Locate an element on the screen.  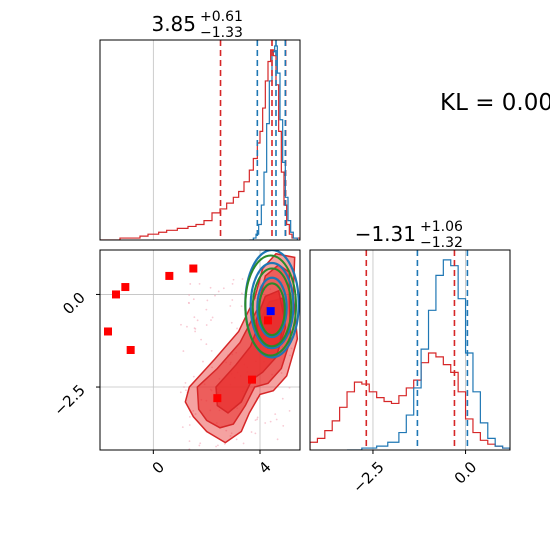
panel-b-x-tick-label: 0 is located at coordinates (158, 467).